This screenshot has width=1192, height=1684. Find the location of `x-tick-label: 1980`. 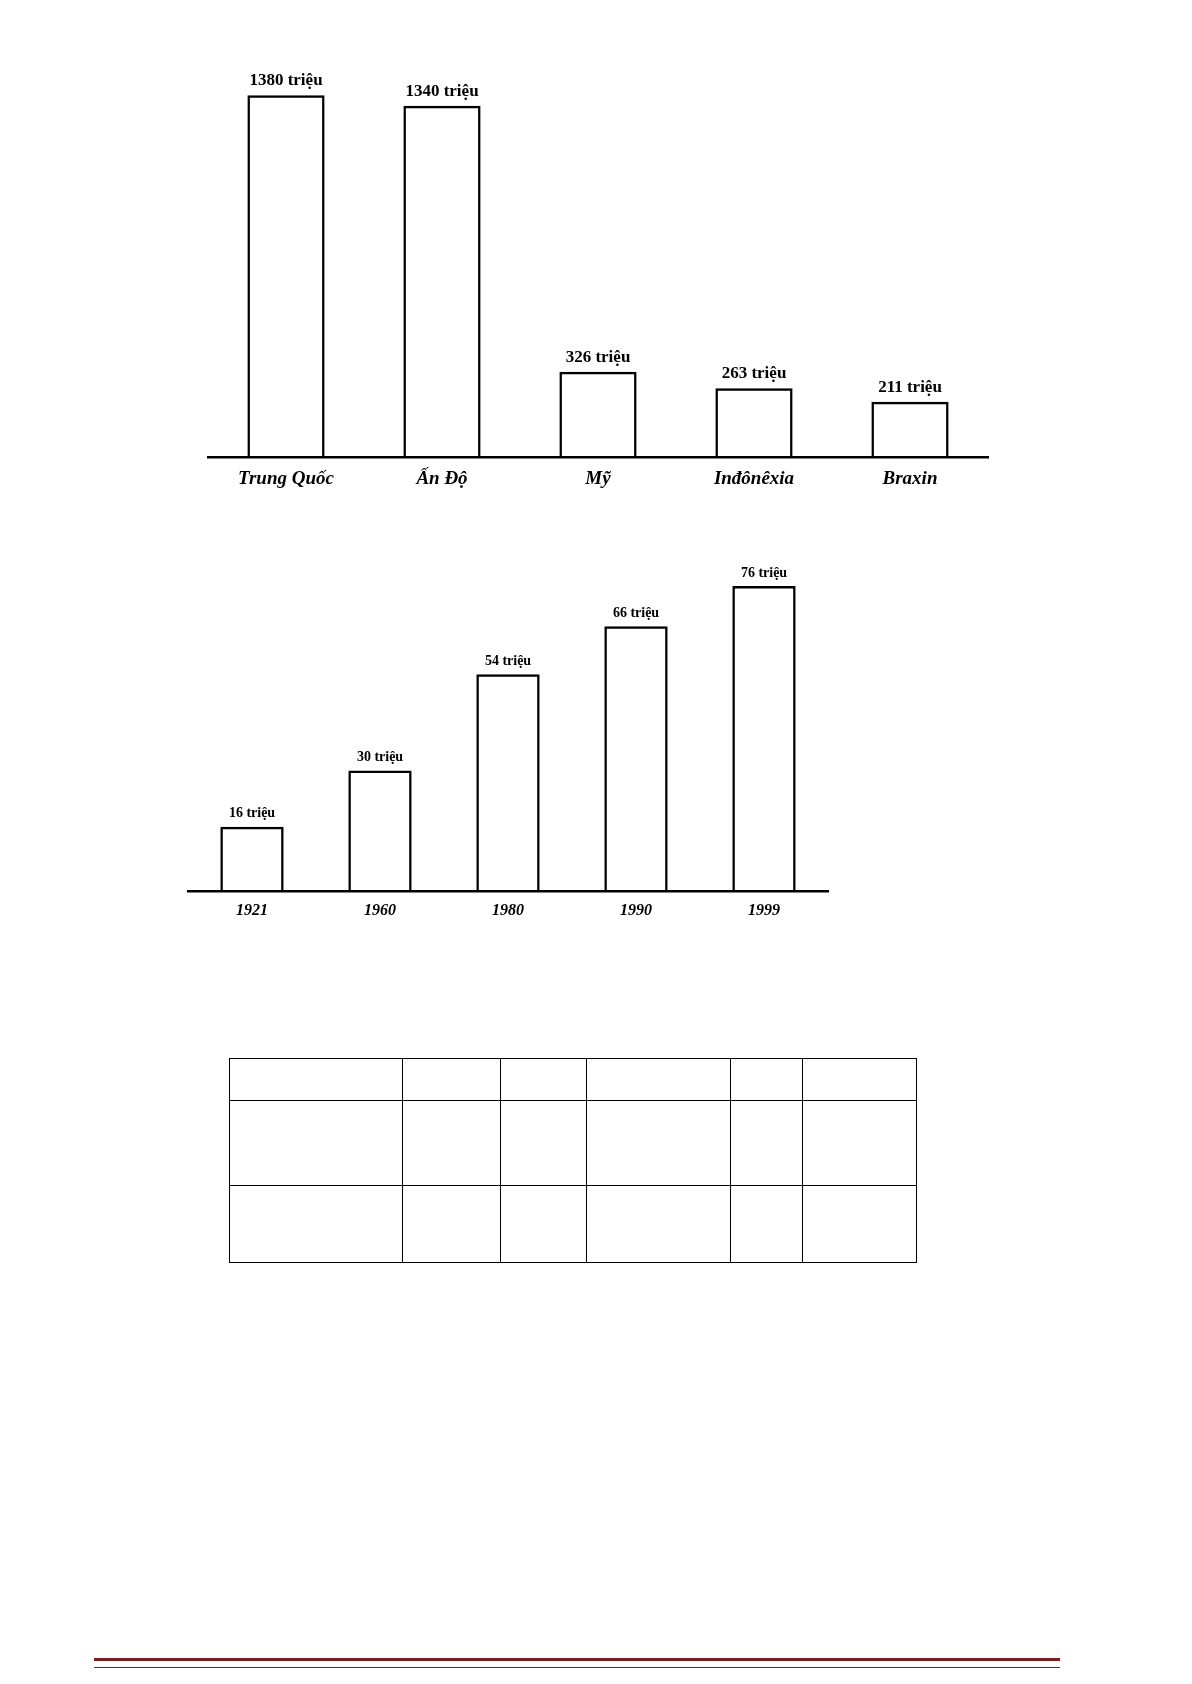

x-tick-label: 1980 is located at coordinates (508, 909).